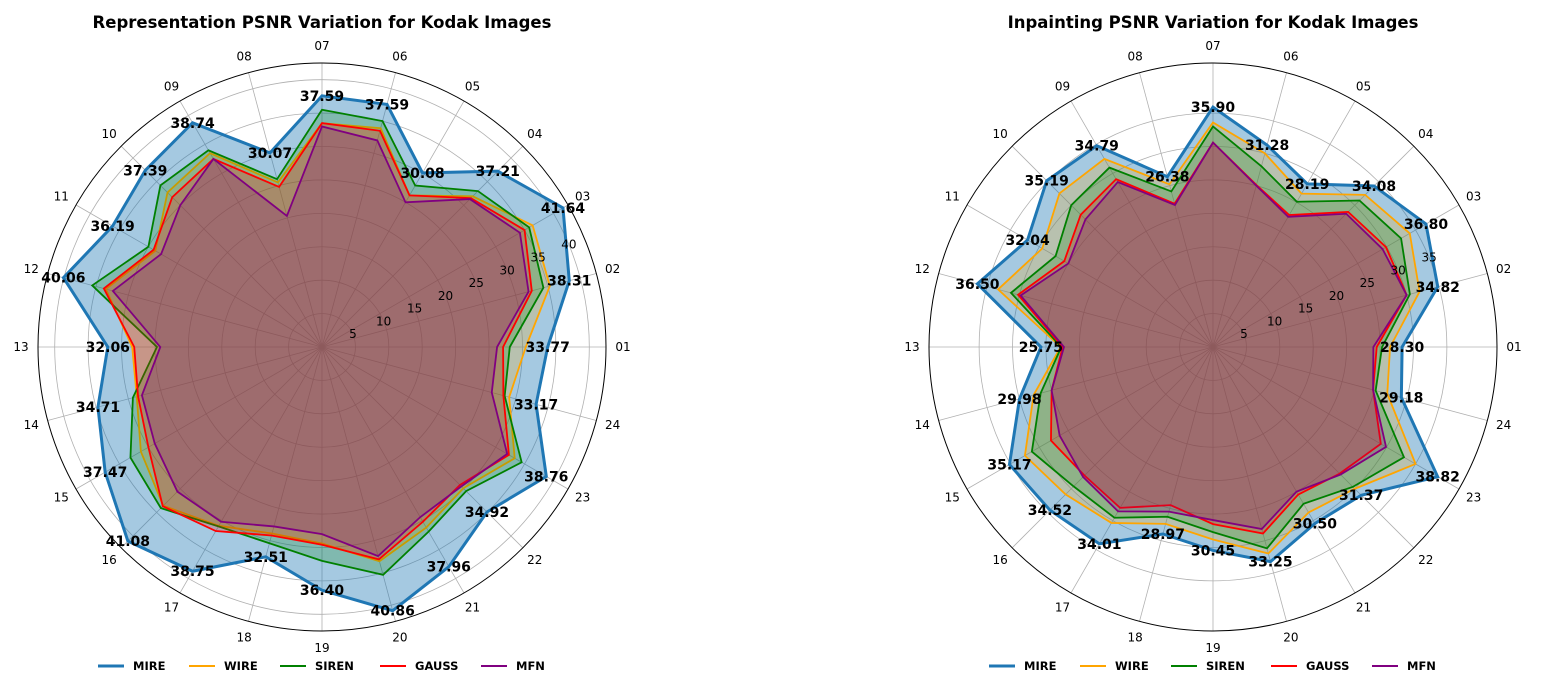 This screenshot has height=681, width=1558. Describe the element at coordinates (334, 666) in the screenshot. I see `legend-label-siren: SIREN` at that location.